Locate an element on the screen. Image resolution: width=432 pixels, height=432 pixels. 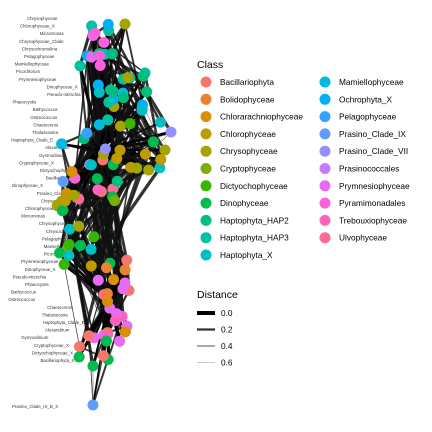
legend-label: Trebouxiophyceae is located at coordinates (373, 220).